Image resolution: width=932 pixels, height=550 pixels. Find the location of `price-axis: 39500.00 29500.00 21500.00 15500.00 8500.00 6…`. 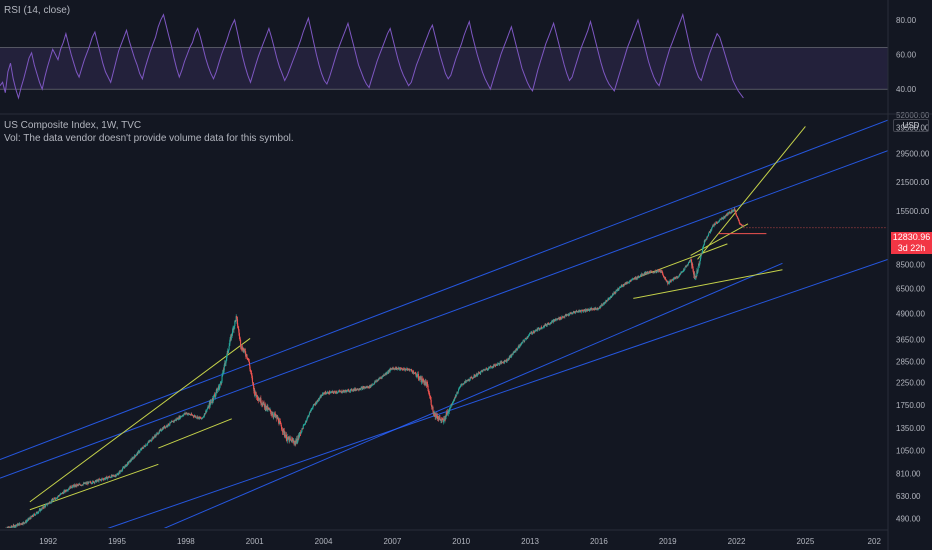

price-axis: 39500.00 29500.00 21500.00 15500.00 8500.00 6… is located at coordinates (908, 275).